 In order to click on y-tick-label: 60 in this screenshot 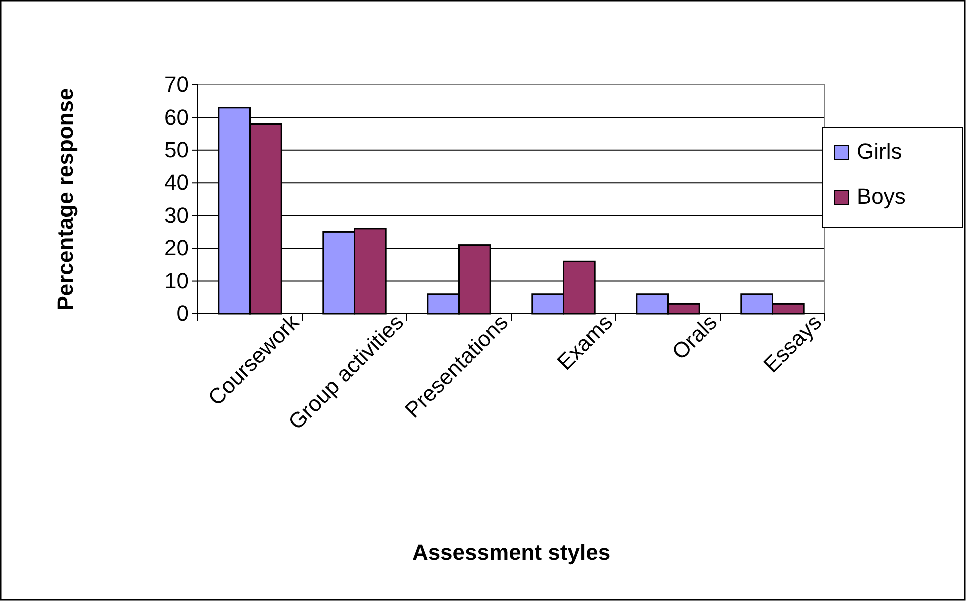, I will do `click(176, 117)`.